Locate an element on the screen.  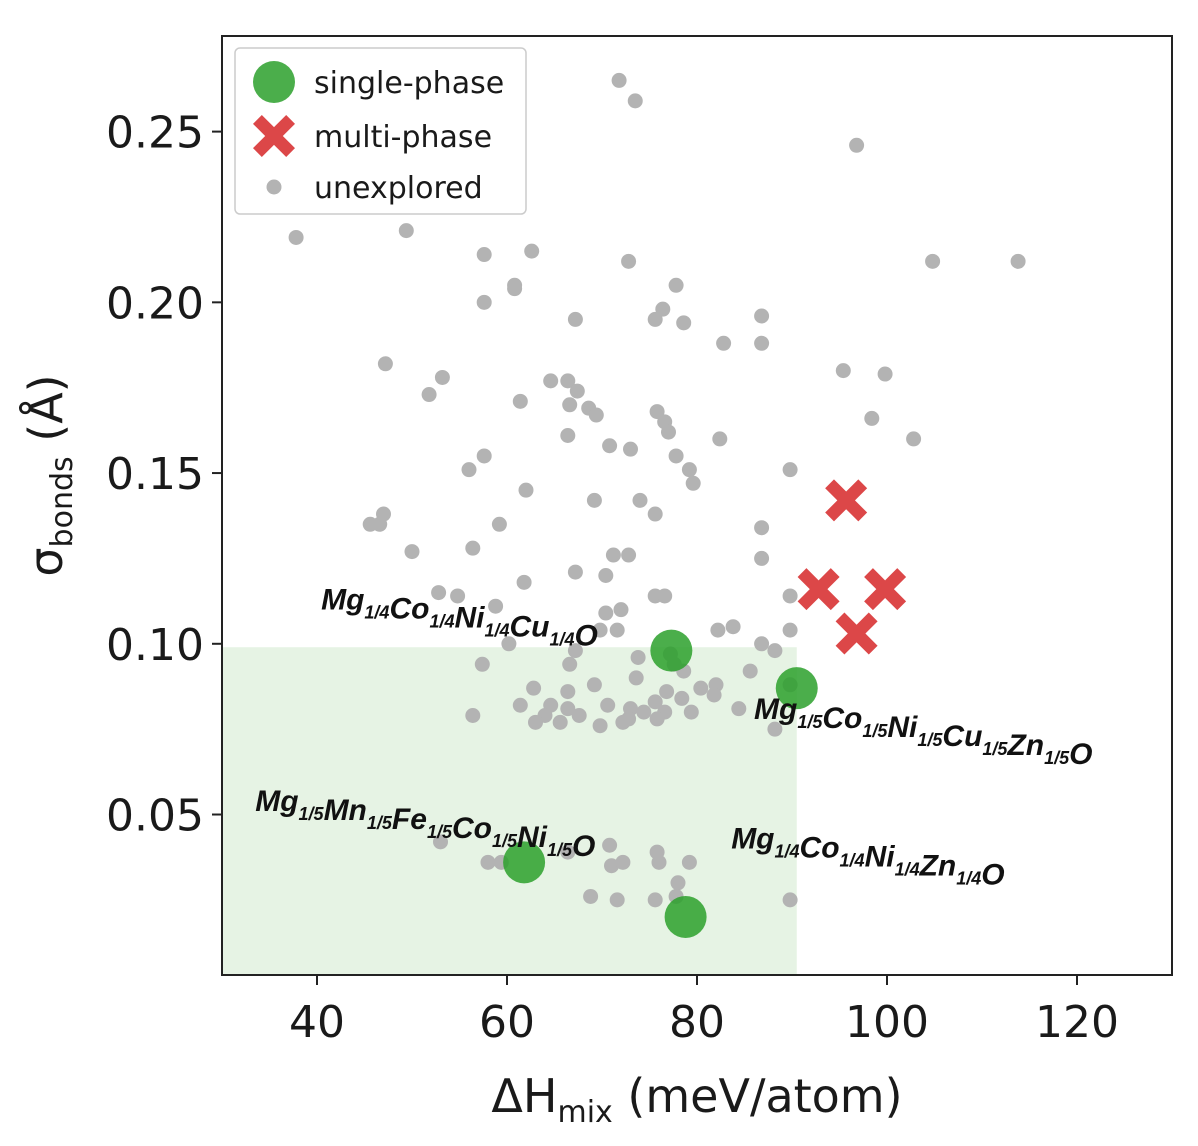
x-tick-label: 40 is located at coordinates (317, 1022).